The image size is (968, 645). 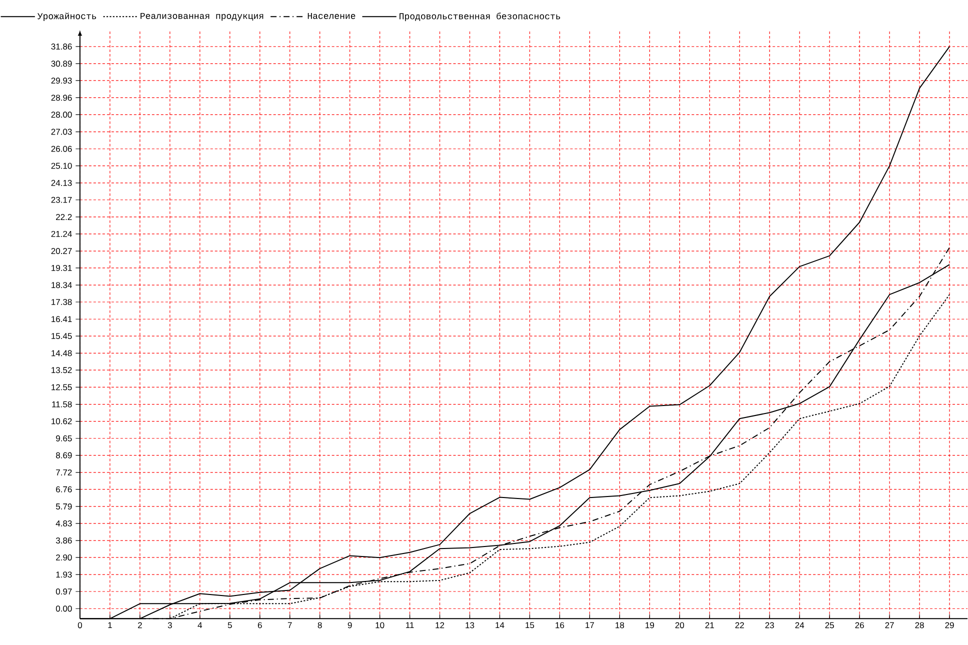 I want to click on x-tick-label: 13, so click(x=470, y=625).